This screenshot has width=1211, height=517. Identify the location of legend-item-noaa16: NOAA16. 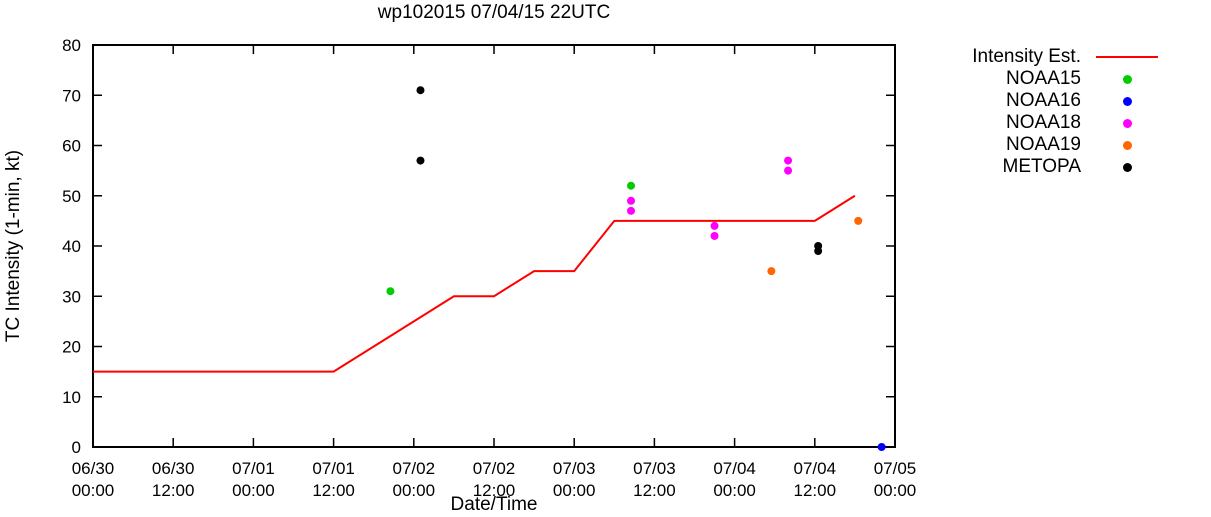
(1067, 101).